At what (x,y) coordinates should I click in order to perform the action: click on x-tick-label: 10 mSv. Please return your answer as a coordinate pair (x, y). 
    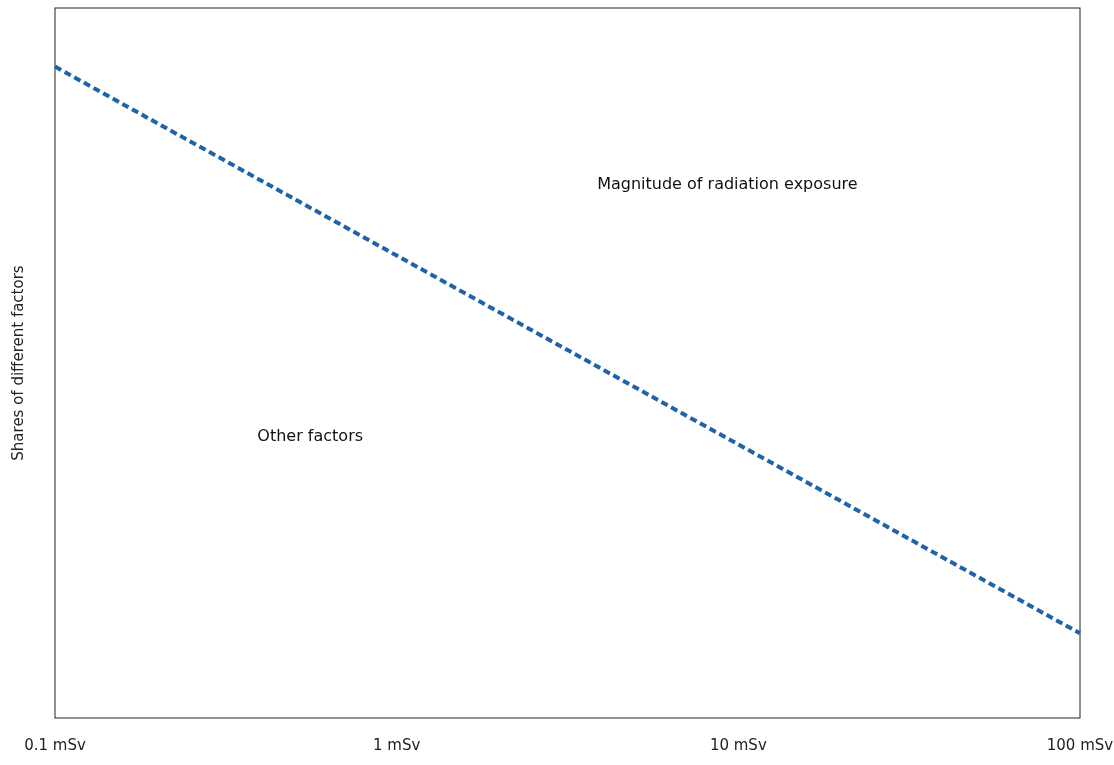
    Looking at the image, I should click on (738, 745).